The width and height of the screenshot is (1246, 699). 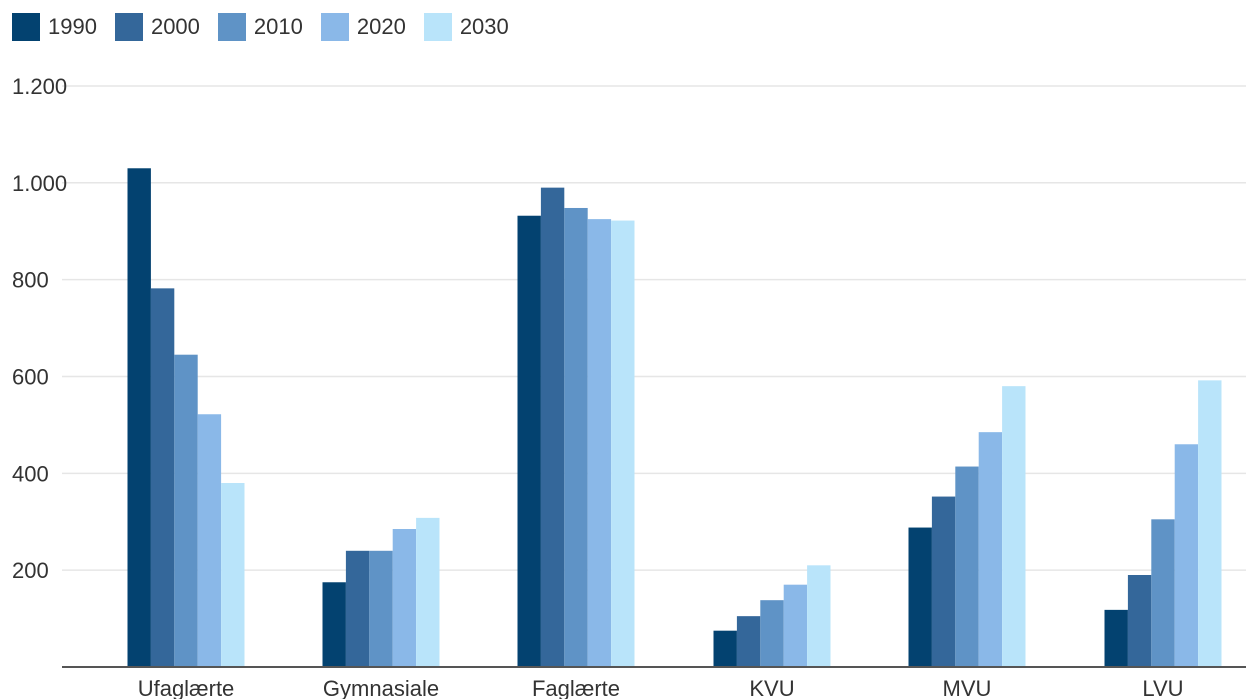 What do you see at coordinates (186, 687) in the screenshot?
I see `x-category-label: Ufaglærte` at bounding box center [186, 687].